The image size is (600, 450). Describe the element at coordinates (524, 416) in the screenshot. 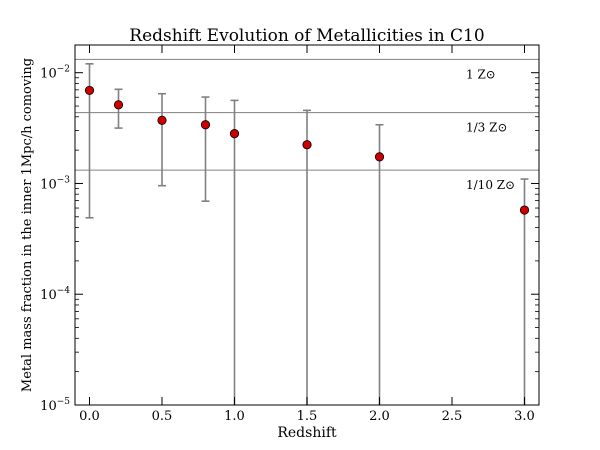

I see `x-tick-label-6: 3.0` at that location.